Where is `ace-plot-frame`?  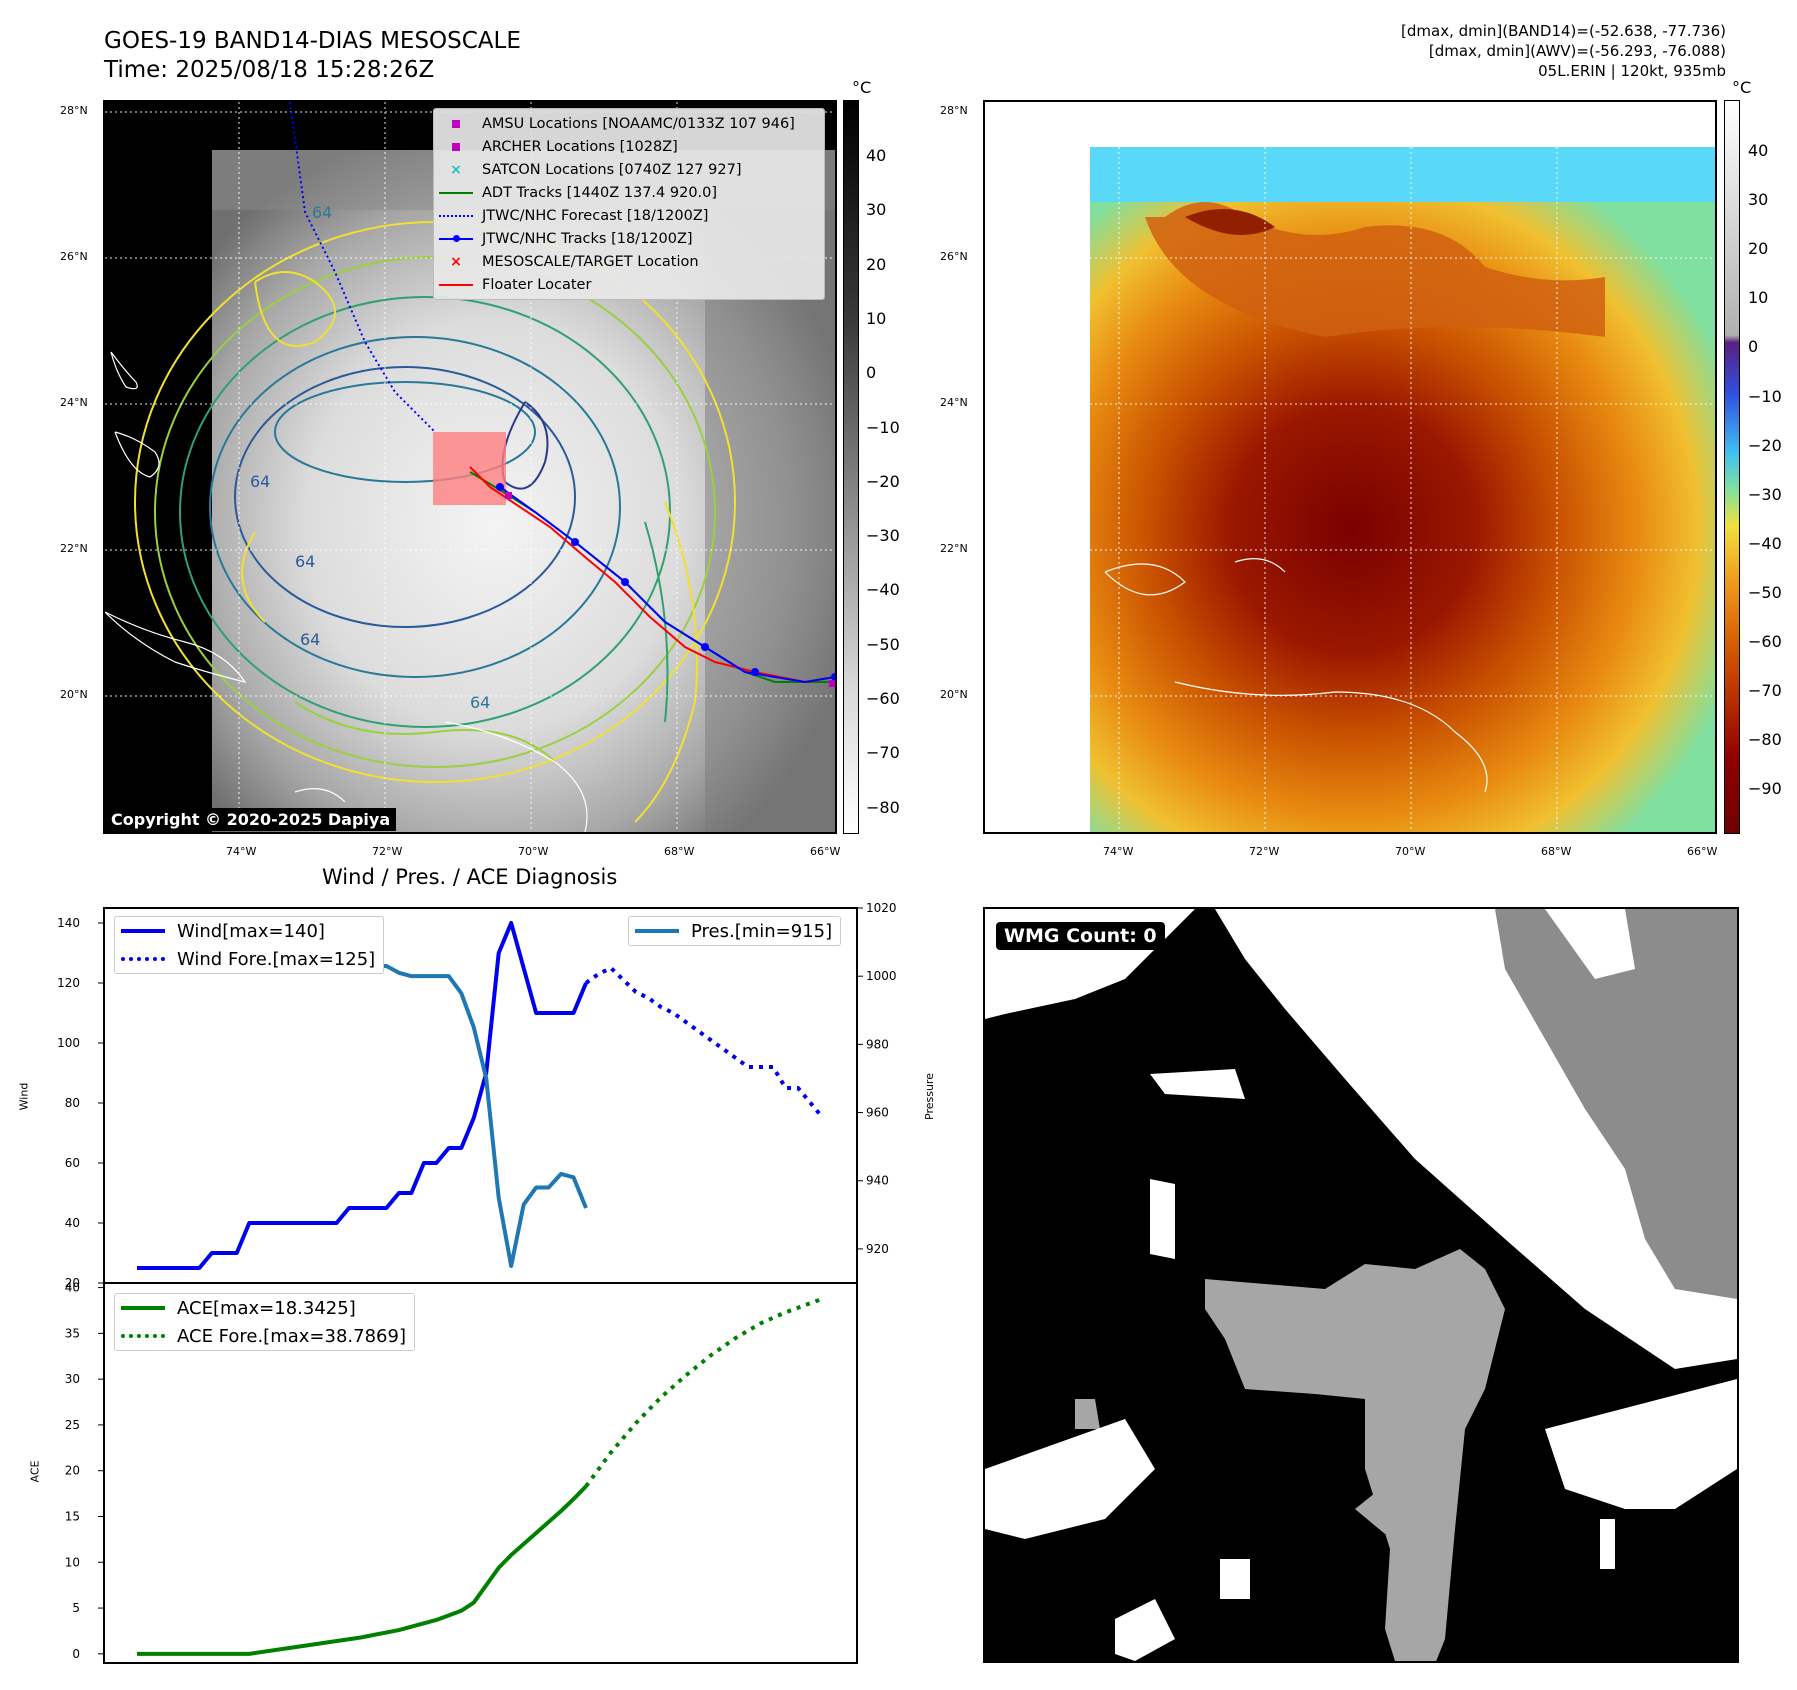 ace-plot-frame is located at coordinates (480, 1473).